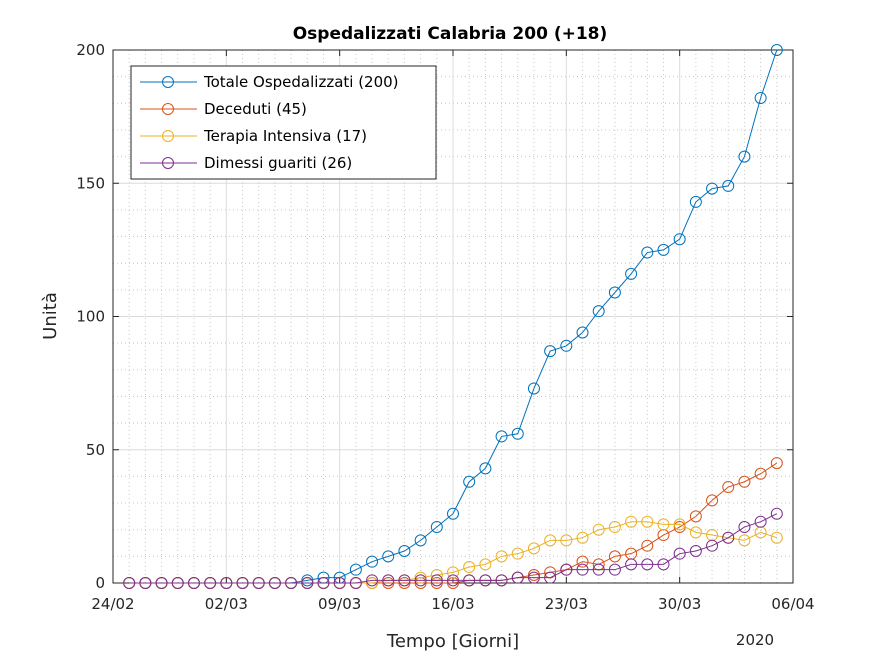 Image resolution: width=875 pixels, height=656 pixels. What do you see at coordinates (95, 450) in the screenshot?
I see `y-tick-label: 50` at bounding box center [95, 450].